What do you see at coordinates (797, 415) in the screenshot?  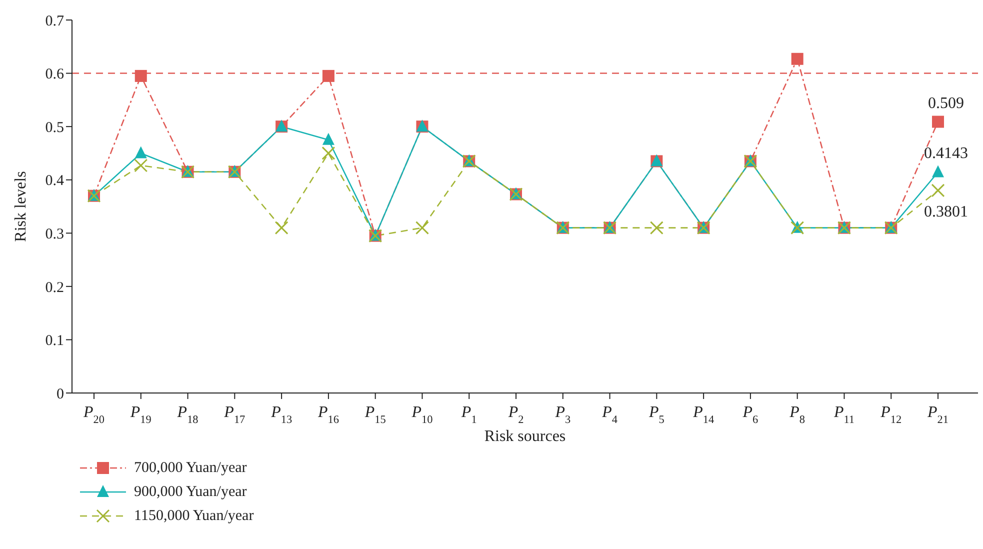 I see `x-tick-label: P$_{8}$` at bounding box center [797, 415].